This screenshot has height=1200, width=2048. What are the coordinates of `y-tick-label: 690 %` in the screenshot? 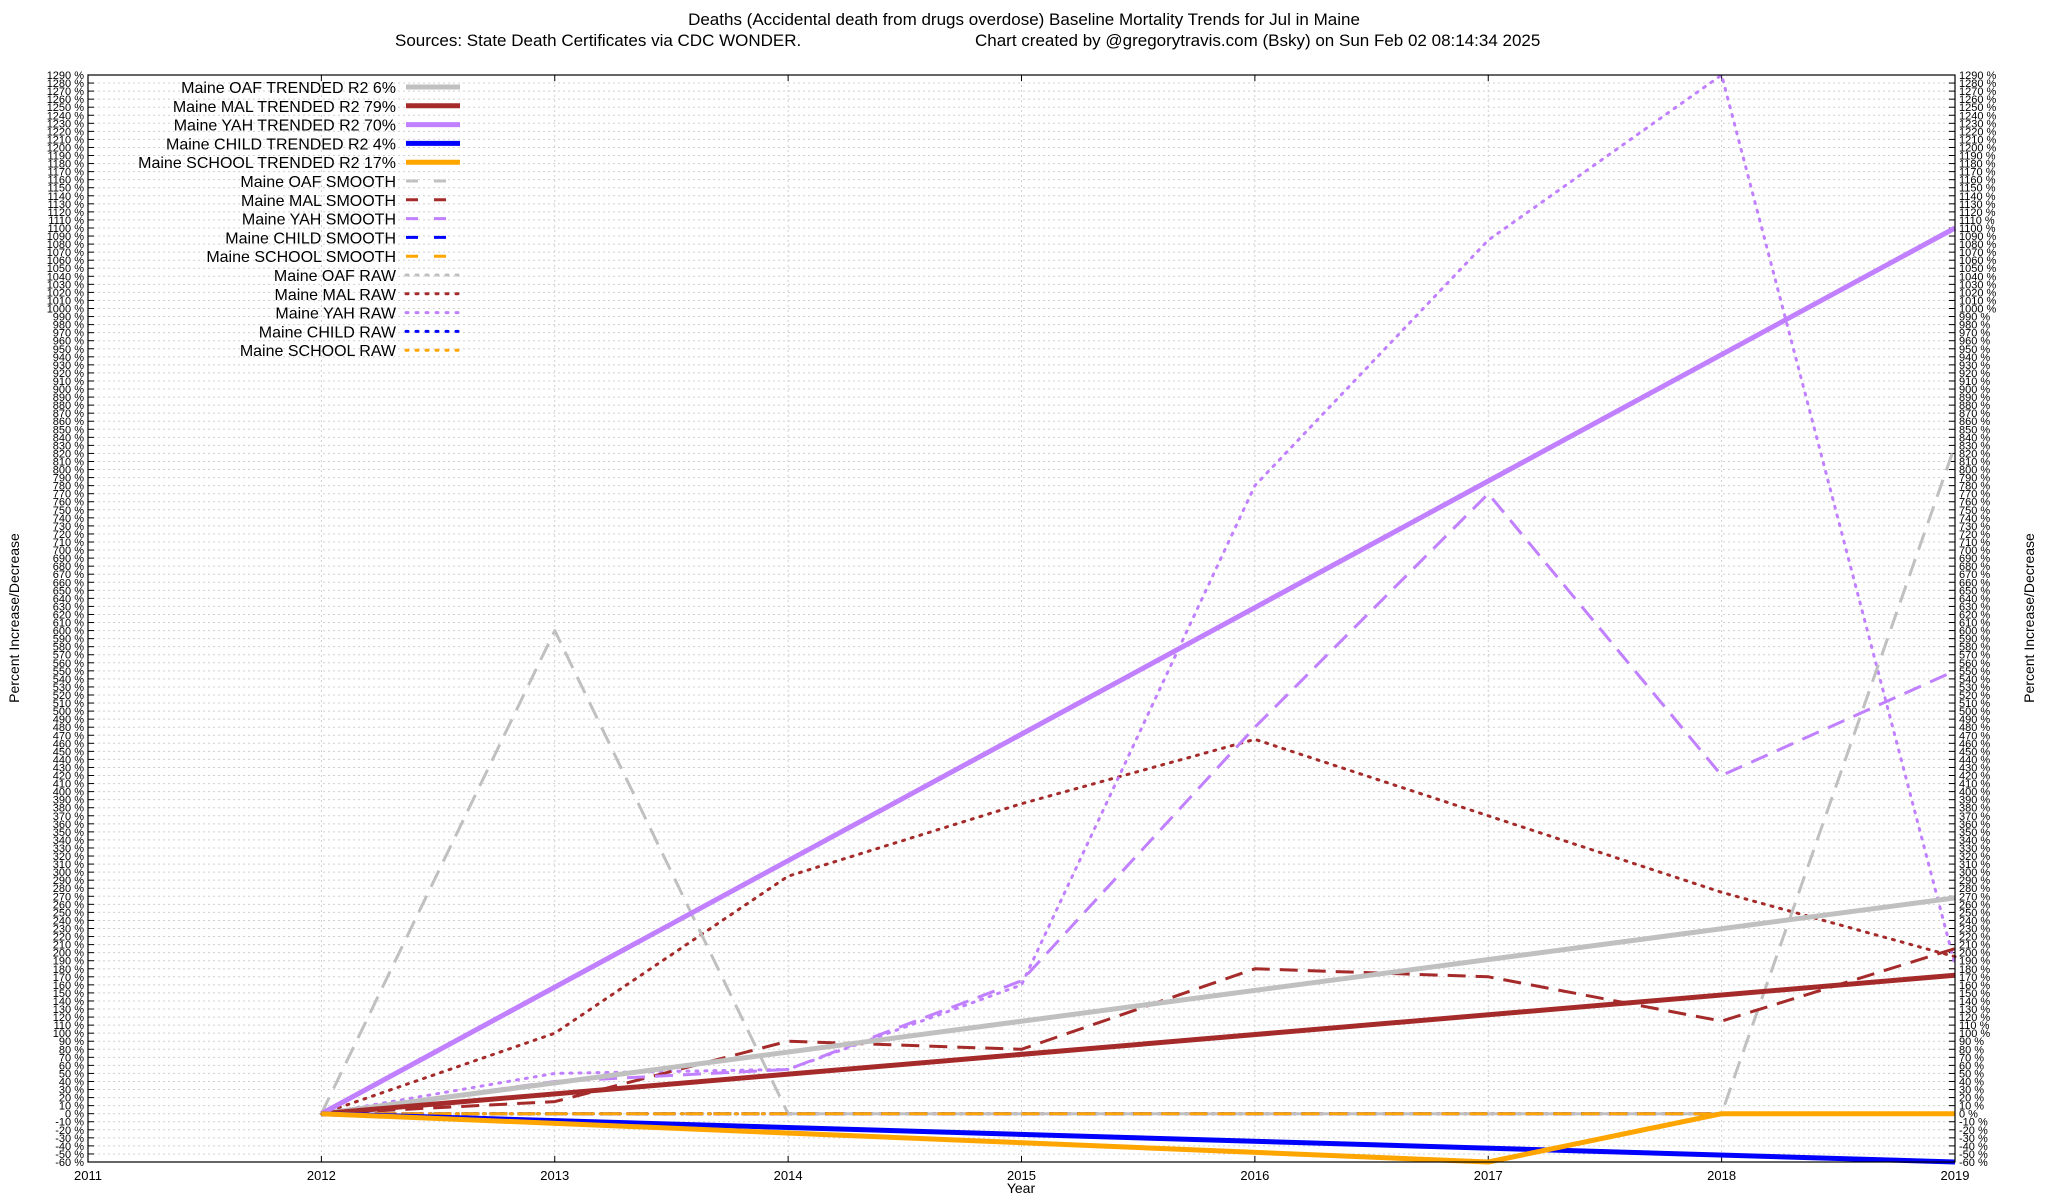 It's located at (68, 559).